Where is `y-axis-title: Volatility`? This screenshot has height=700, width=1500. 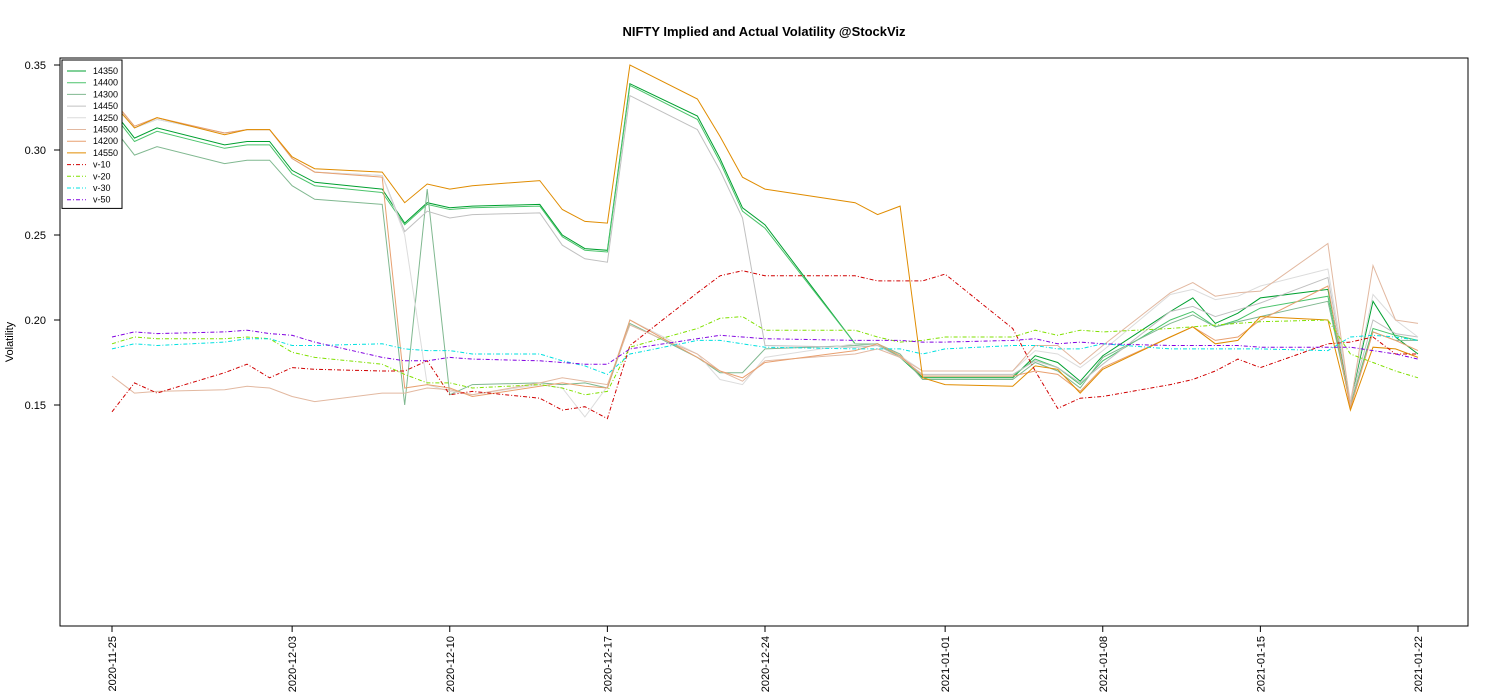 y-axis-title: Volatility is located at coordinates (10, 341).